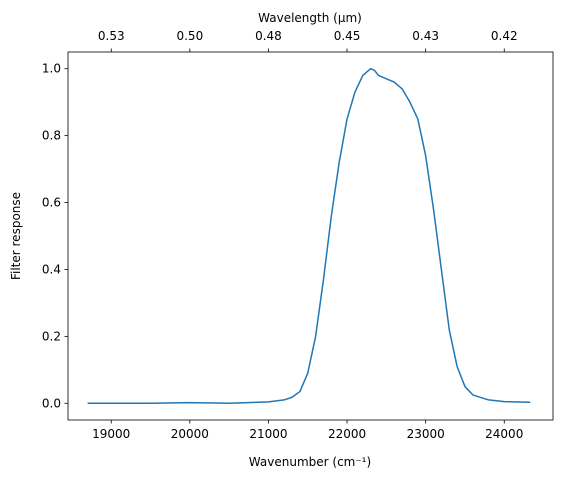  Describe the element at coordinates (504, 36) in the screenshot. I see `x2-tick-label: 0.42` at that location.